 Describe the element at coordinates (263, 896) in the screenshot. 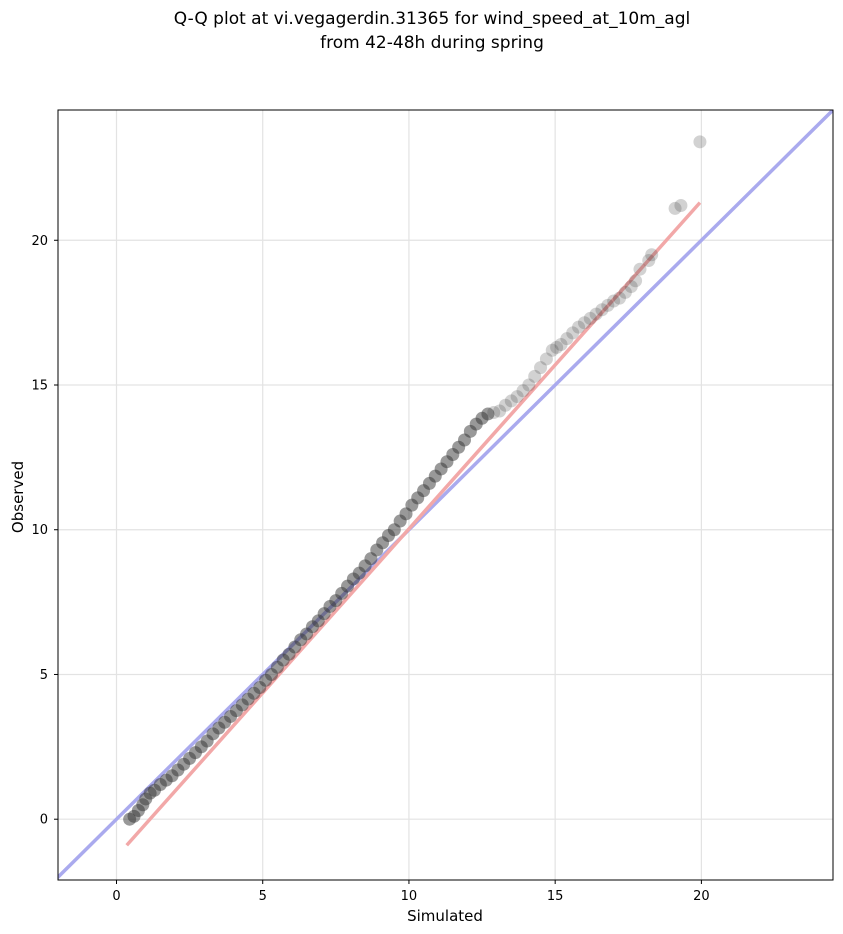

I see `x-tick-label: 5` at that location.